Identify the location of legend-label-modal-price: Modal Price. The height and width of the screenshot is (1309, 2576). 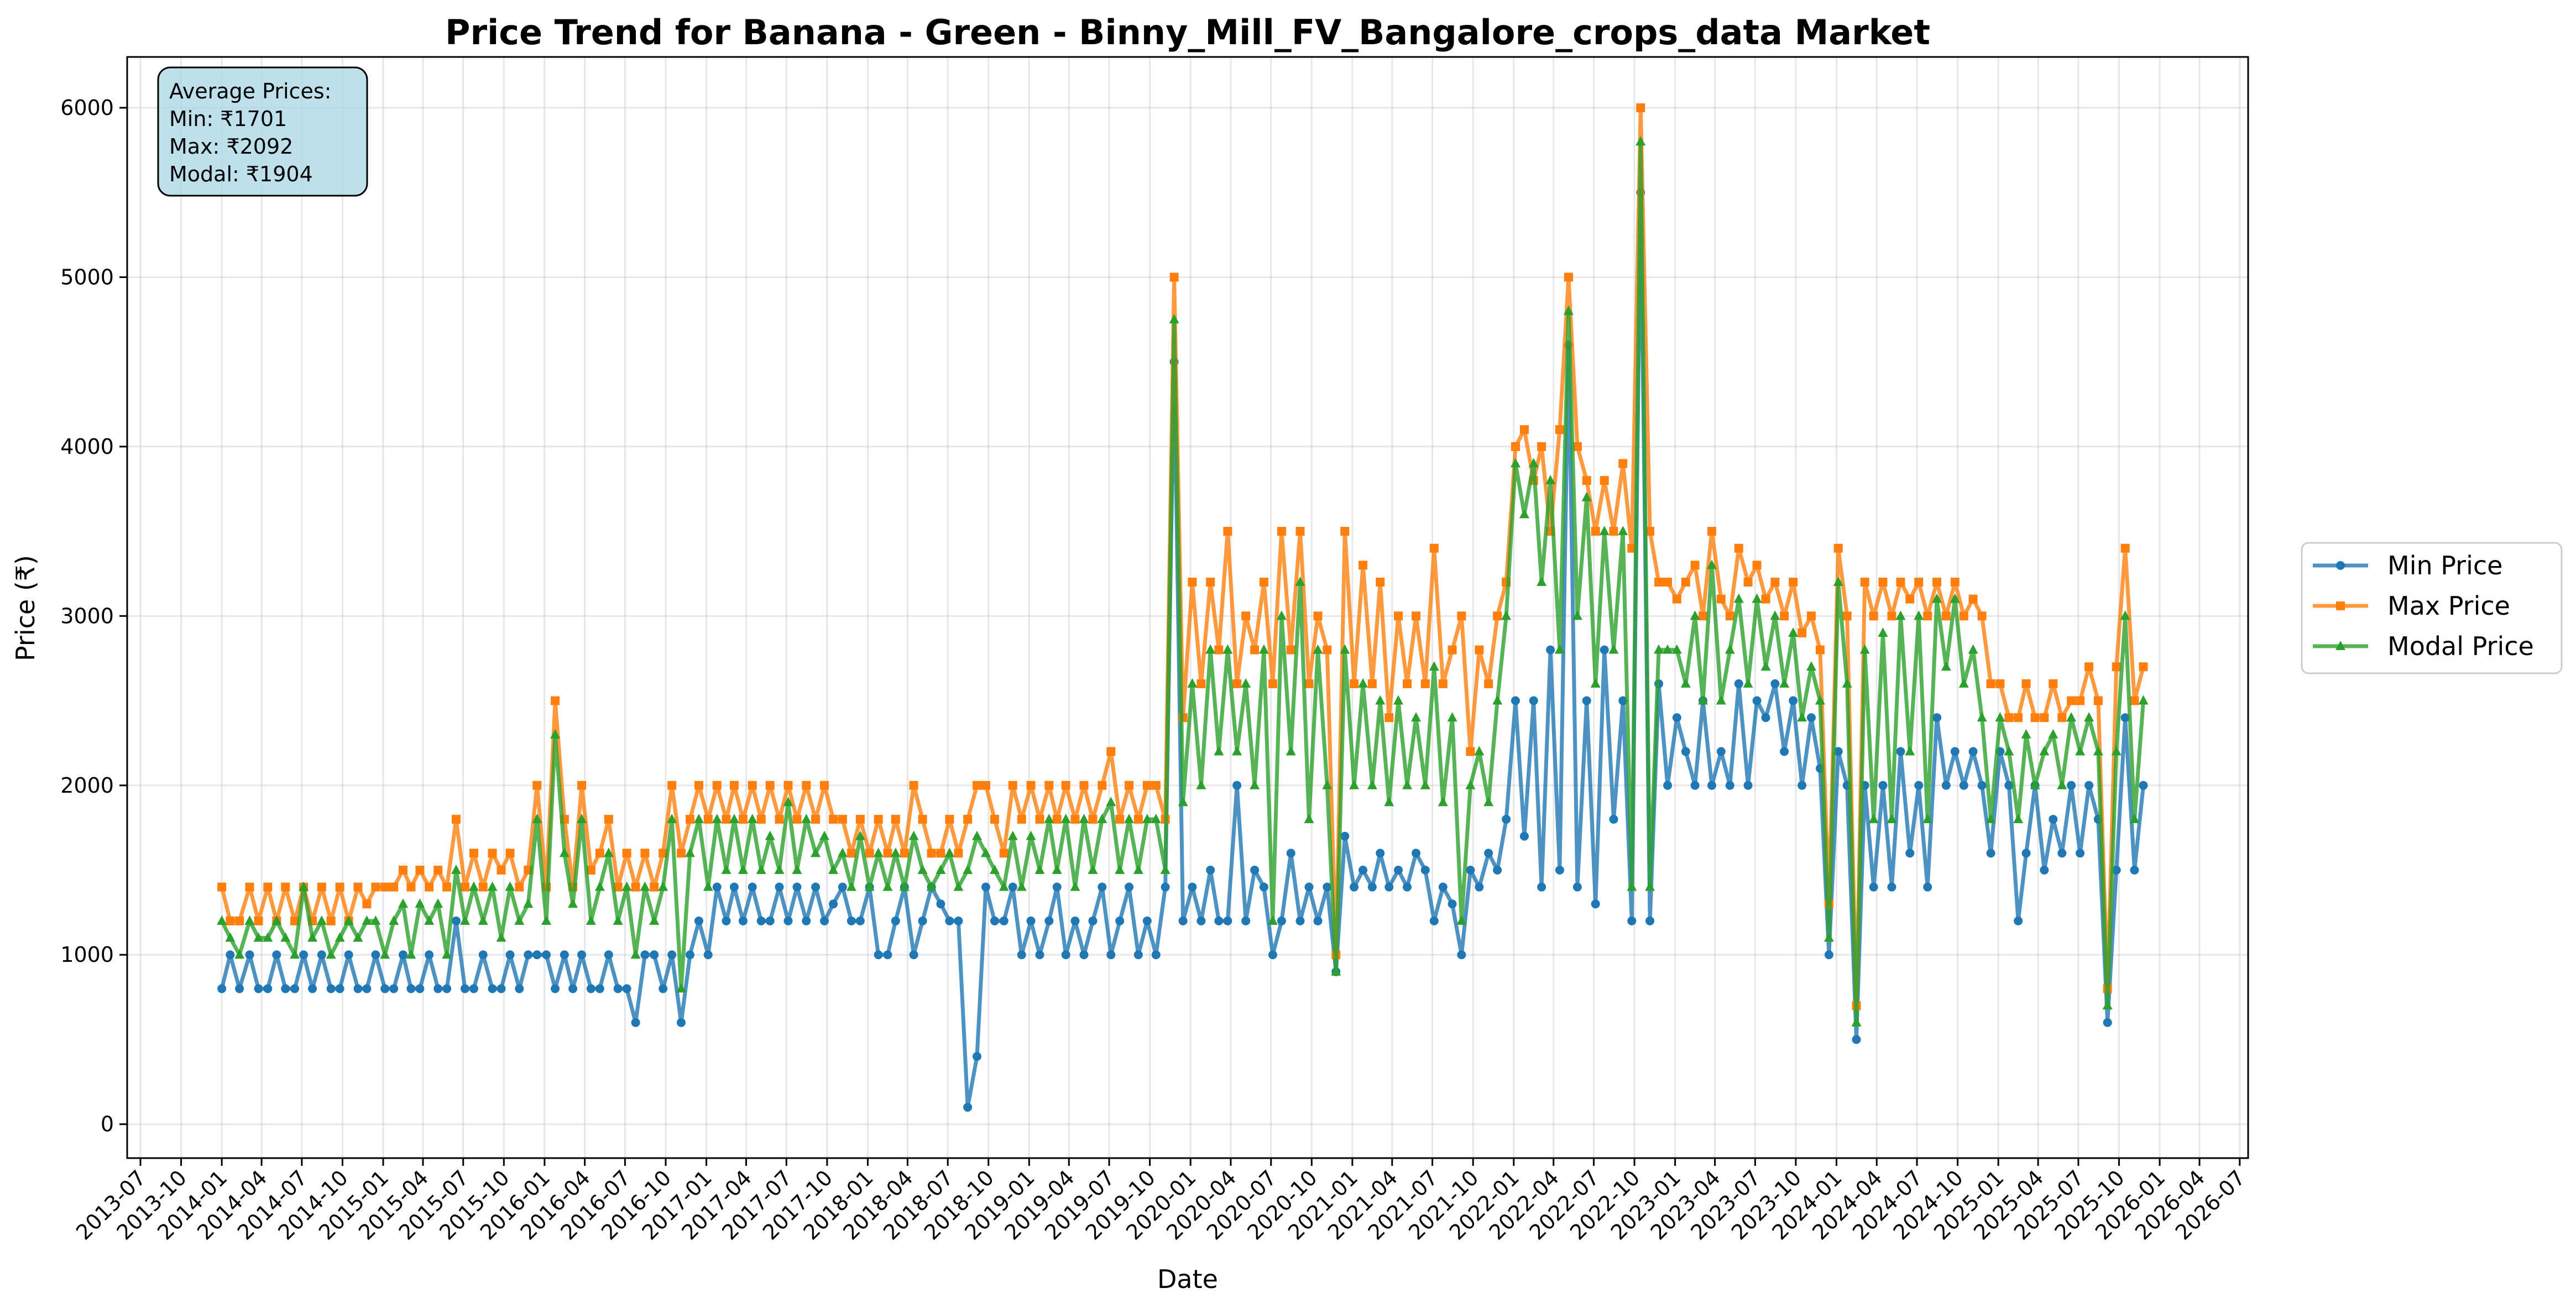
(2460, 646).